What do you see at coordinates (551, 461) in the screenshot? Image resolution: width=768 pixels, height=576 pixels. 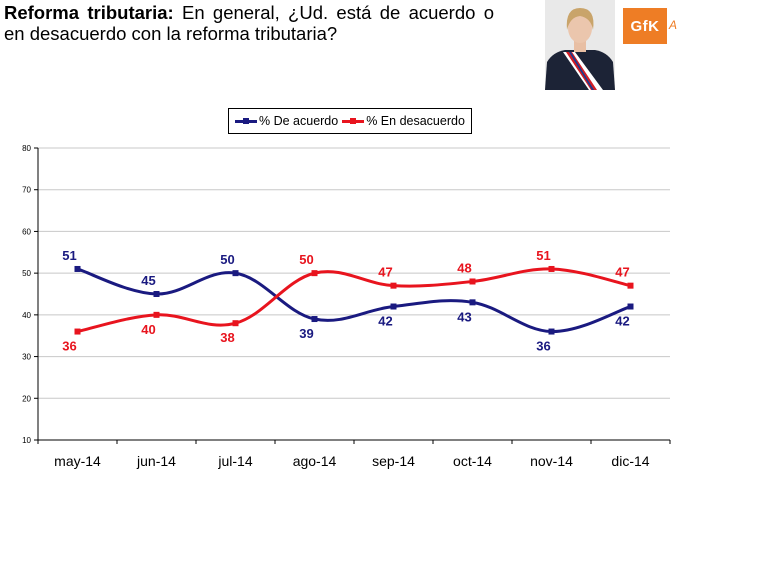 I see `x-tick-label: nov-14` at bounding box center [551, 461].